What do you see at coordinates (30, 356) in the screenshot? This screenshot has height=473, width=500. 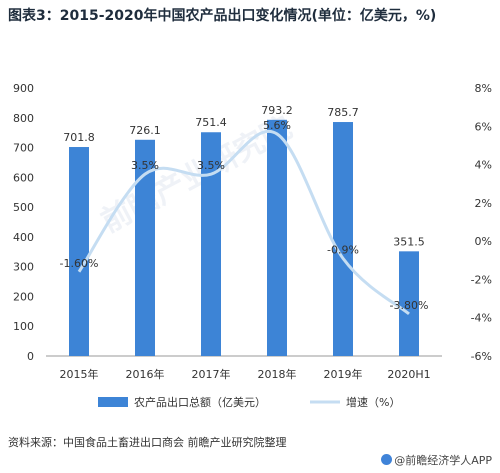 I see `y-left-tick-label: 0` at bounding box center [30, 356].